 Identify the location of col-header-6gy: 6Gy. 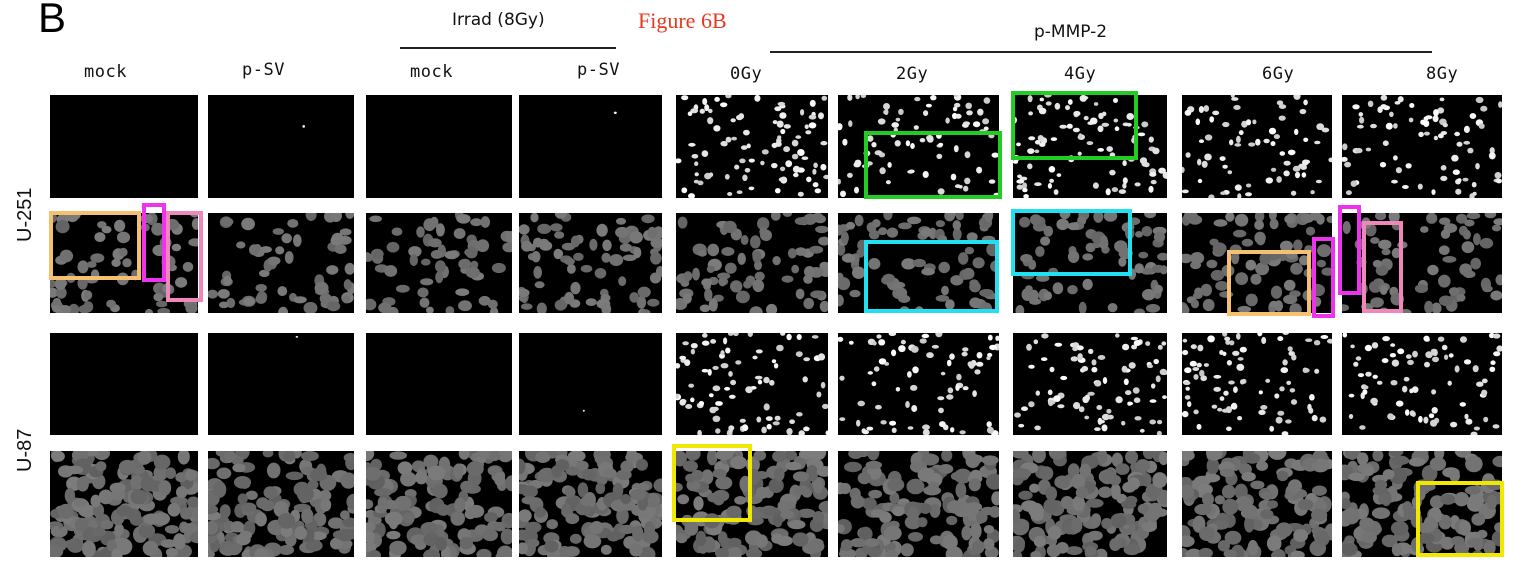
(1278, 74).